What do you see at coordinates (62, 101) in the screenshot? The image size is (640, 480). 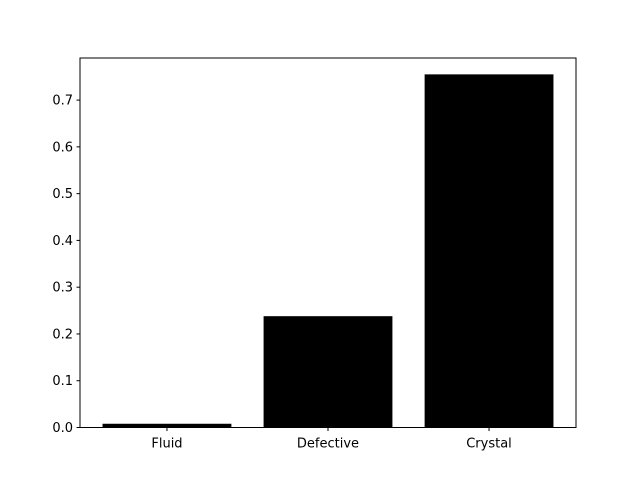 I see `y-tick-label: 0.7` at bounding box center [62, 101].